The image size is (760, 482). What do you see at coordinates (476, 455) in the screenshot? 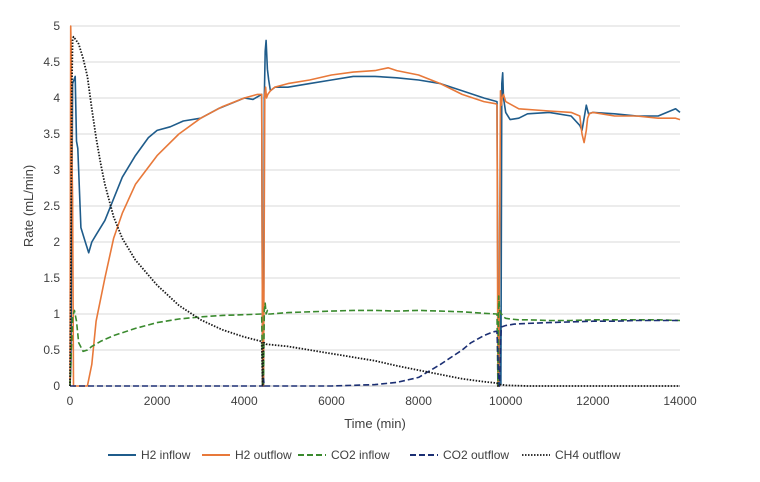
I see `legend-label-co2-outflow: CO2 outflow` at bounding box center [476, 455].